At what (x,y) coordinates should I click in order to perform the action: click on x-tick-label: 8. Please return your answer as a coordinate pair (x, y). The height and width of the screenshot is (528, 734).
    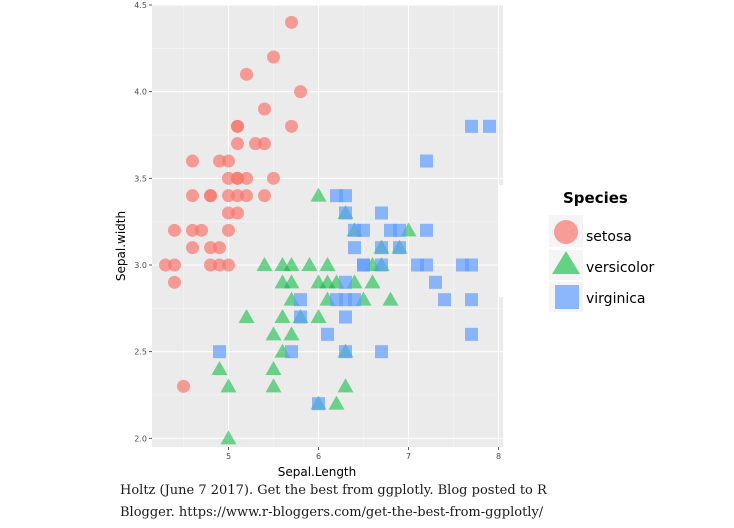
    Looking at the image, I should click on (498, 456).